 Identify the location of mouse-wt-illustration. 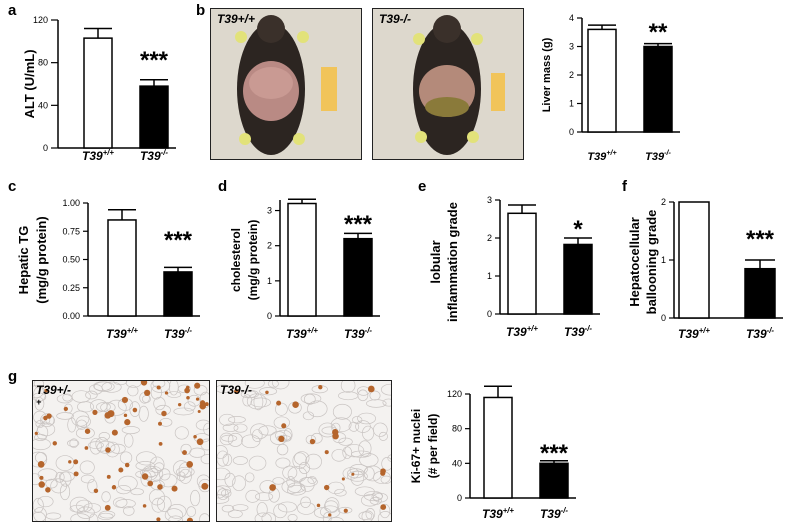
(286, 84).